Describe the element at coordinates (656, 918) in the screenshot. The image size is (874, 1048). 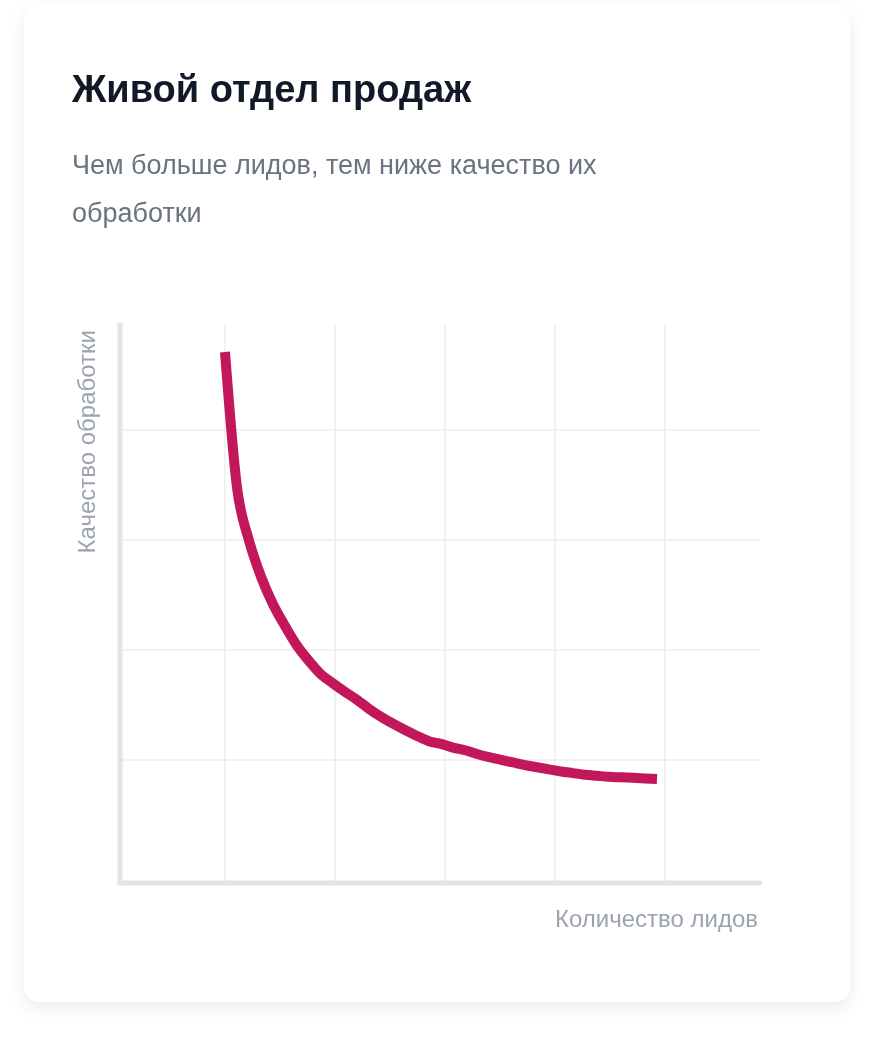
I see `x-axis-title: Количество лидов` at that location.